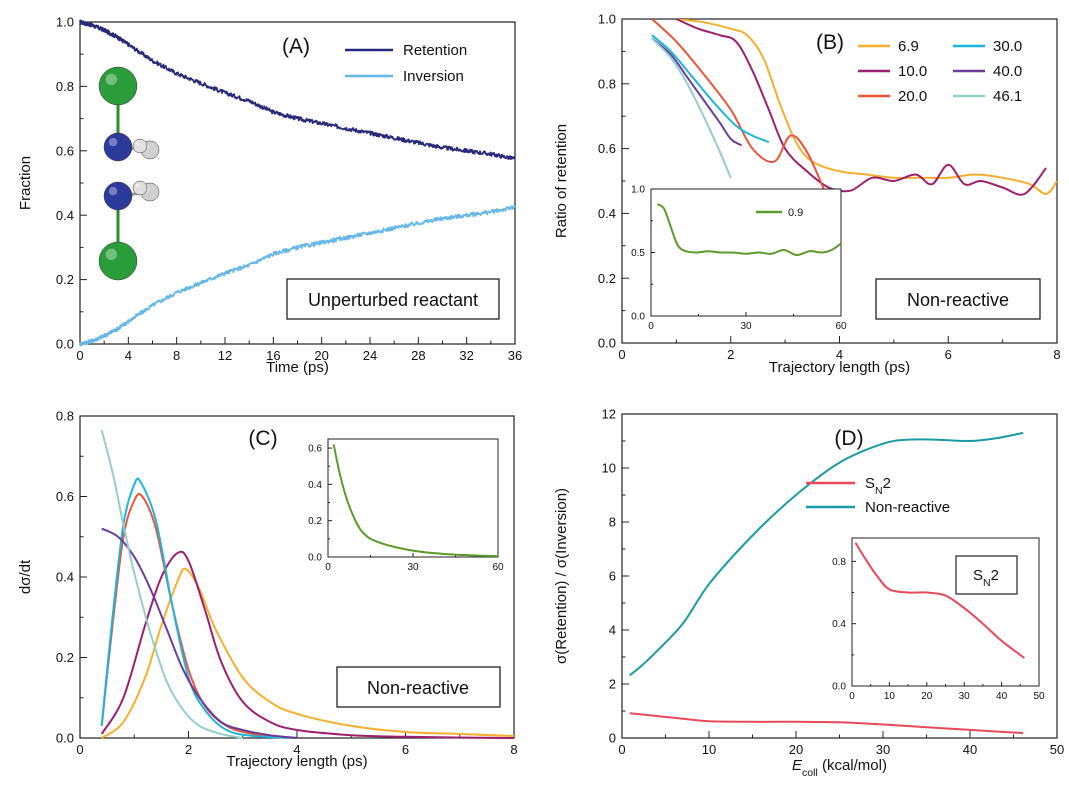 The height and width of the screenshot is (802, 1069). I want to click on y-axis-label: dσ/dt, so click(25, 576).